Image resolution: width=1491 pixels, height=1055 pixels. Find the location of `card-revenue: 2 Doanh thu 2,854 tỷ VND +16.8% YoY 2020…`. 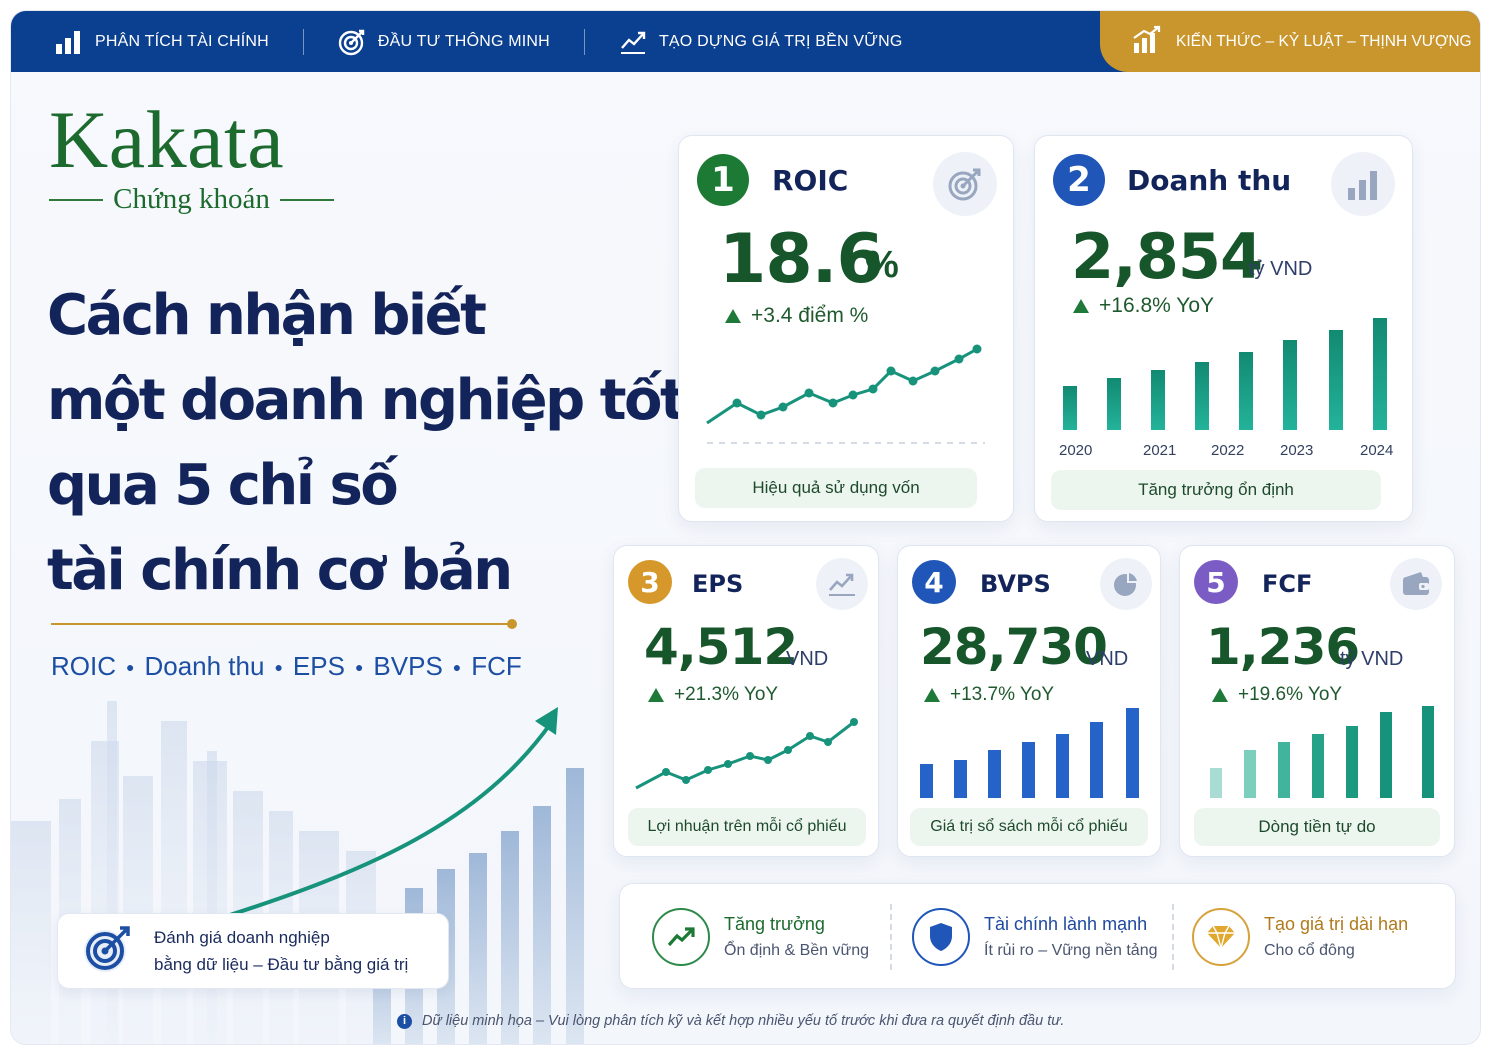

card-revenue: 2 Doanh thu 2,854 tỷ VND +16.8% YoY 2020… is located at coordinates (1223, 328).